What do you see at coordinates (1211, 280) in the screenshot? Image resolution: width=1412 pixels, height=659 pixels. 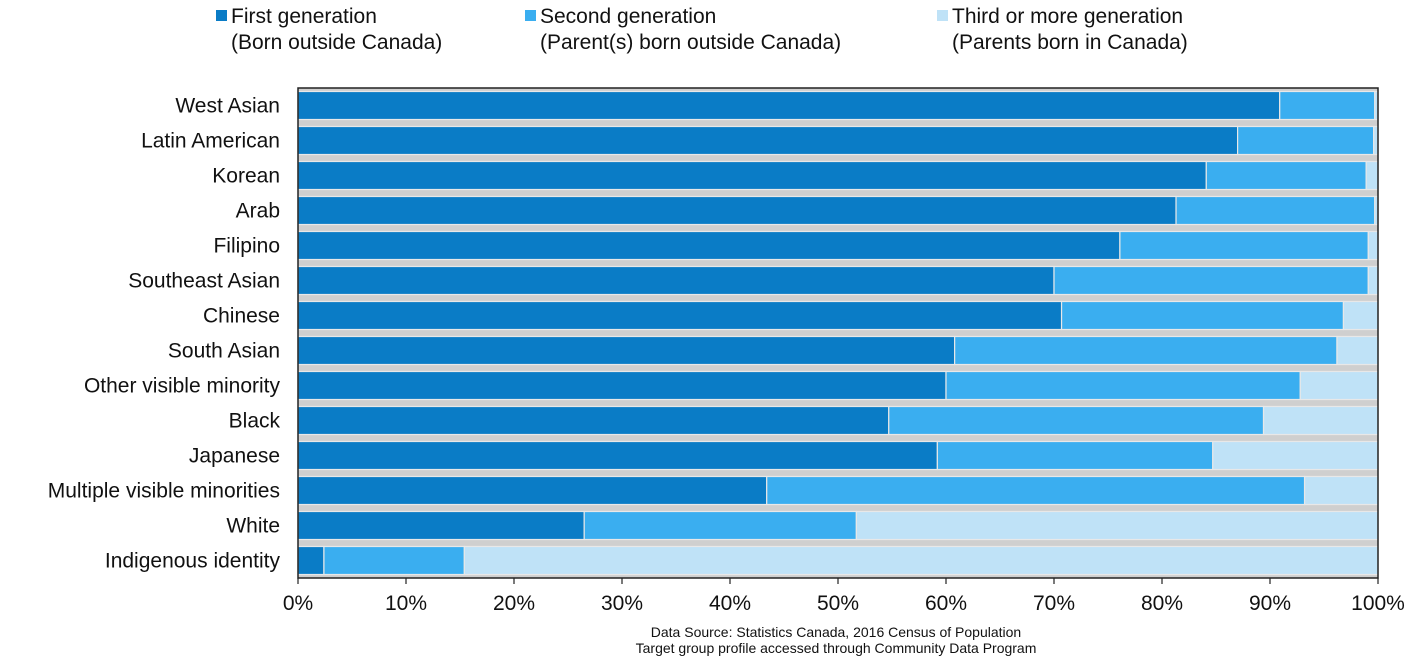 I see `bar-southeast-asian-second-generation` at bounding box center [1211, 280].